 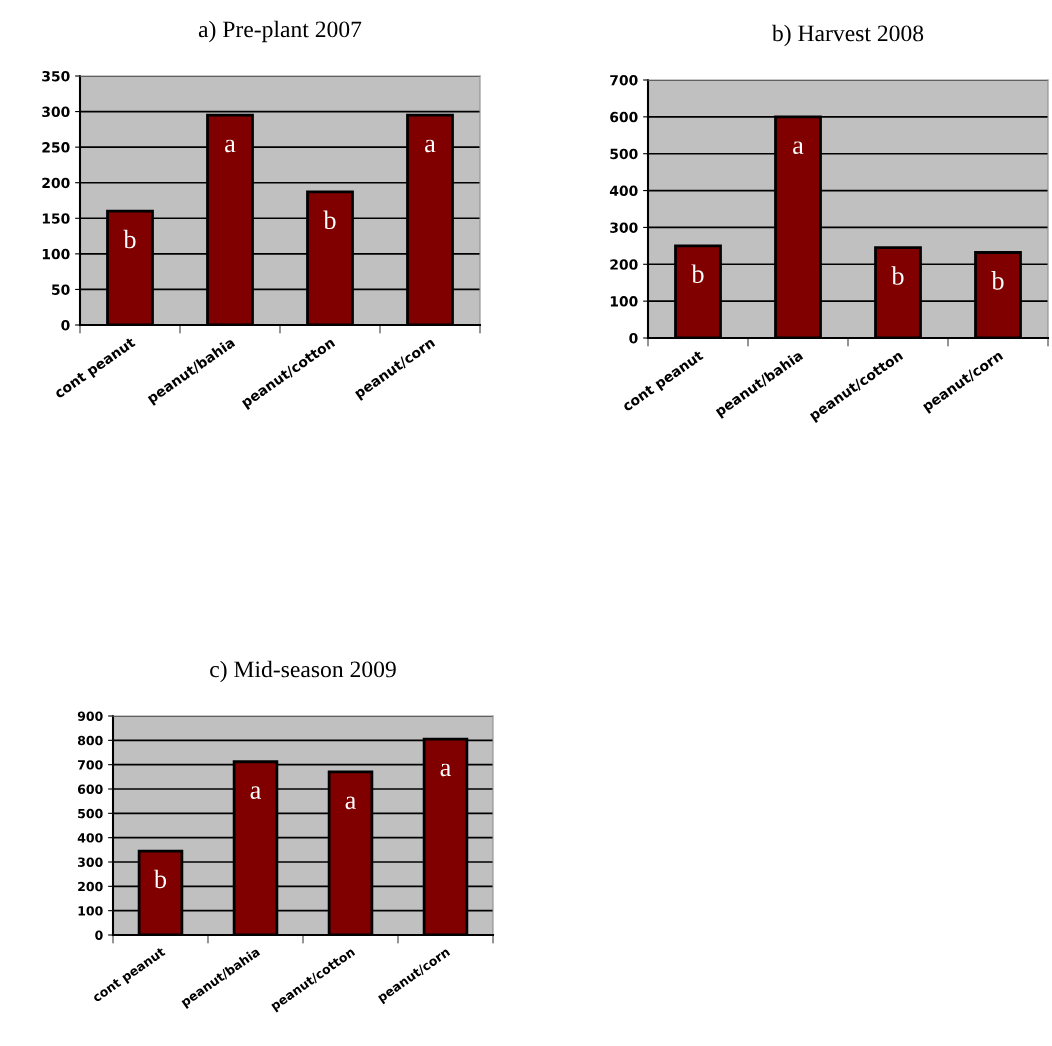 What do you see at coordinates (847, 35) in the screenshot?
I see `chart-title: b) Harvest 2008` at bounding box center [847, 35].